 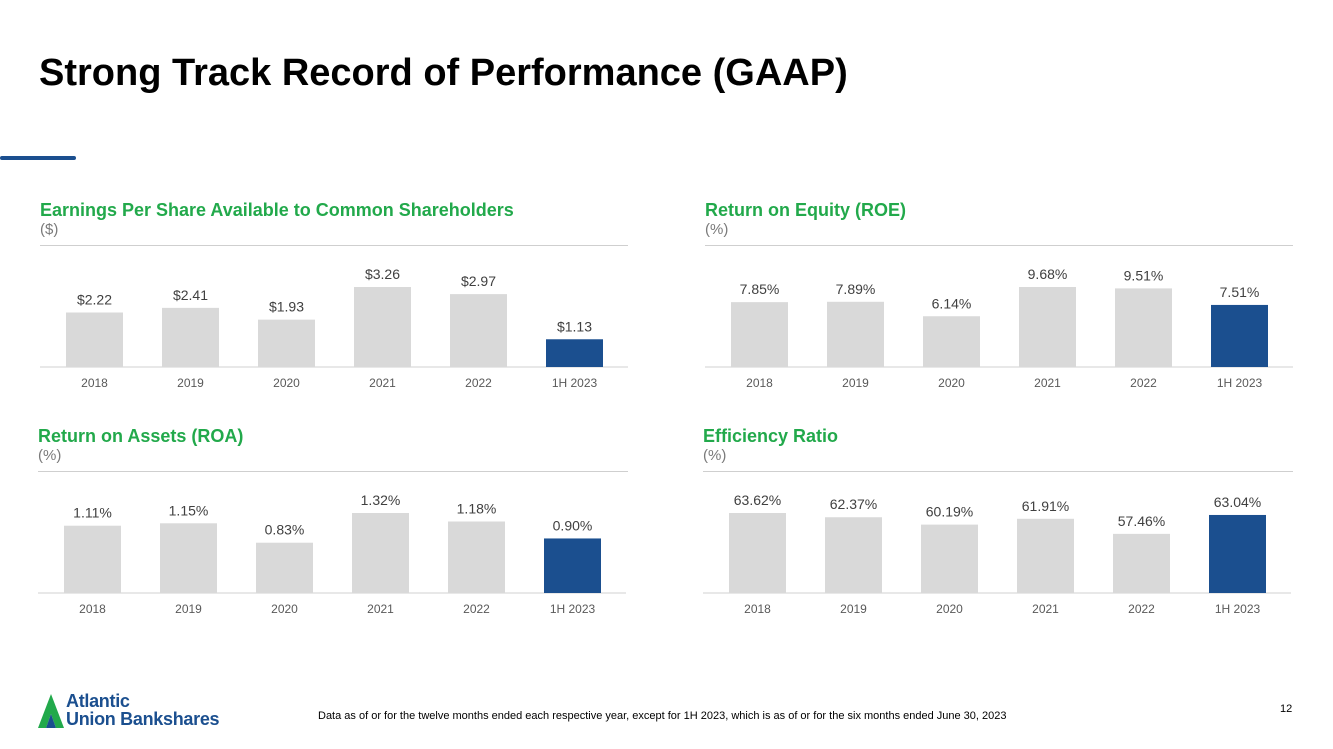 I want to click on data-label: $2.22, so click(x=94, y=300).